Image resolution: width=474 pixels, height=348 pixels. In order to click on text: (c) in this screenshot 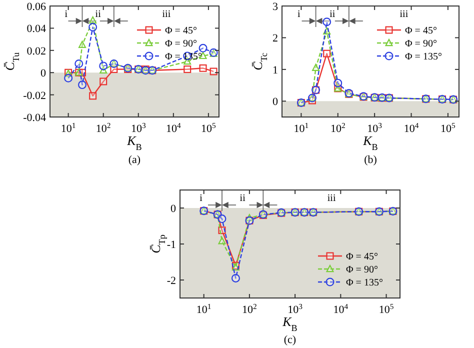, I will do `click(290, 340)`.